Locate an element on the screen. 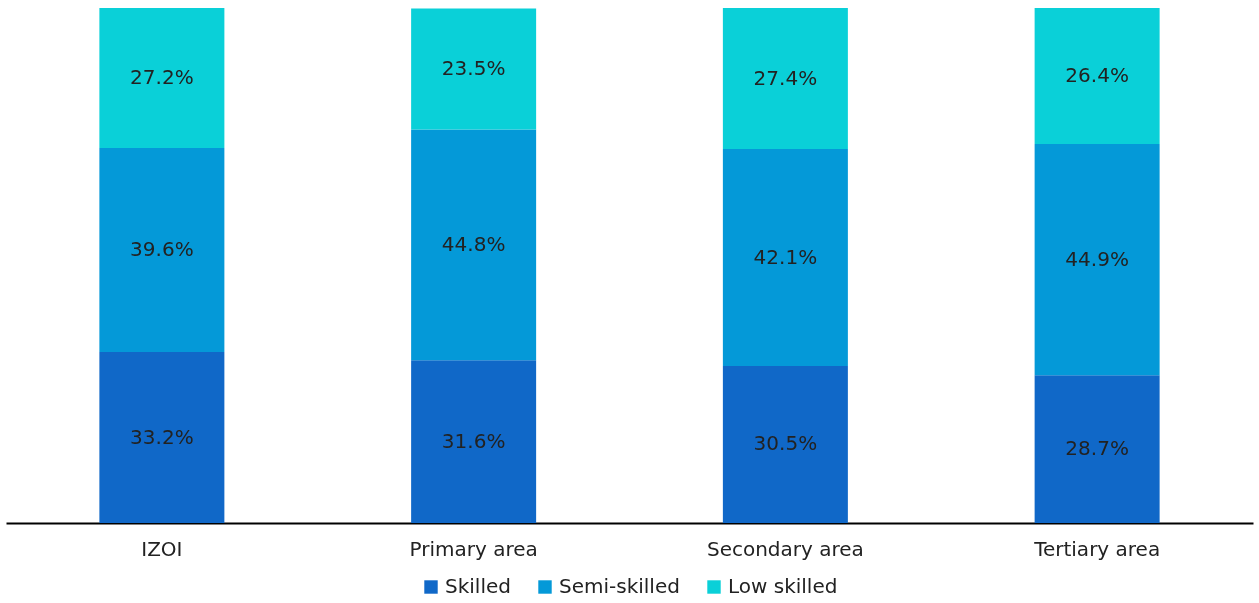 The width and height of the screenshot is (1259, 603). data-label: 27.2% is located at coordinates (162, 77).